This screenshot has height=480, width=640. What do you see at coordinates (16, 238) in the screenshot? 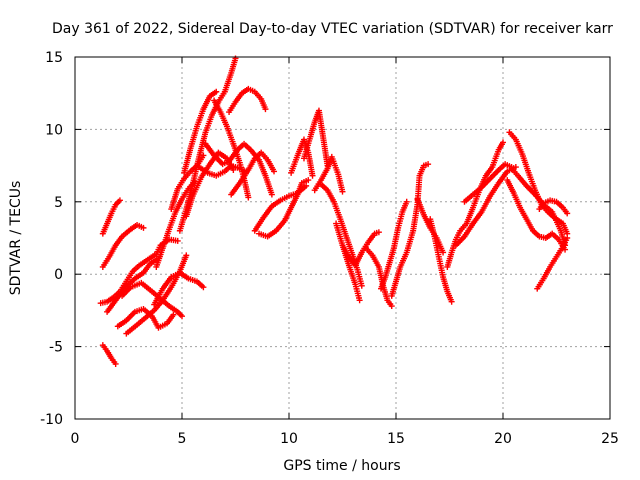
I see `y-axis-label: SDTVAR / TECUs` at bounding box center [16, 238].